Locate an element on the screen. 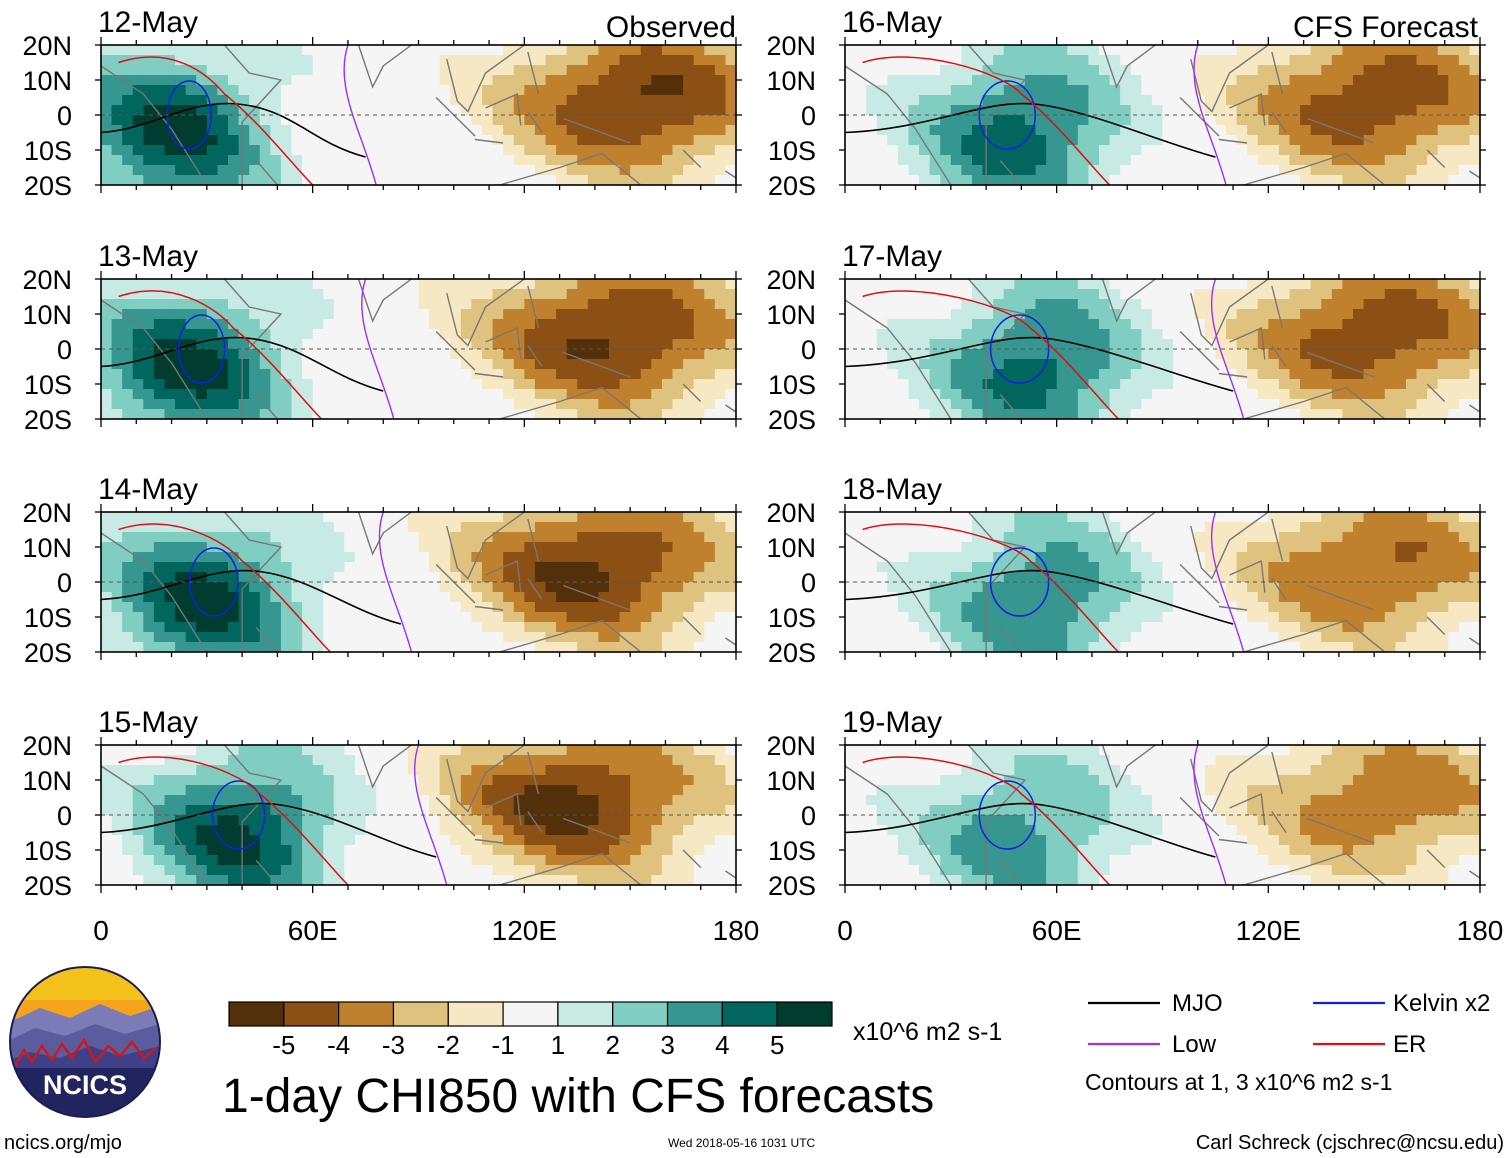 This screenshot has height=1158, width=1510. coastline is located at coordinates (709, 398).